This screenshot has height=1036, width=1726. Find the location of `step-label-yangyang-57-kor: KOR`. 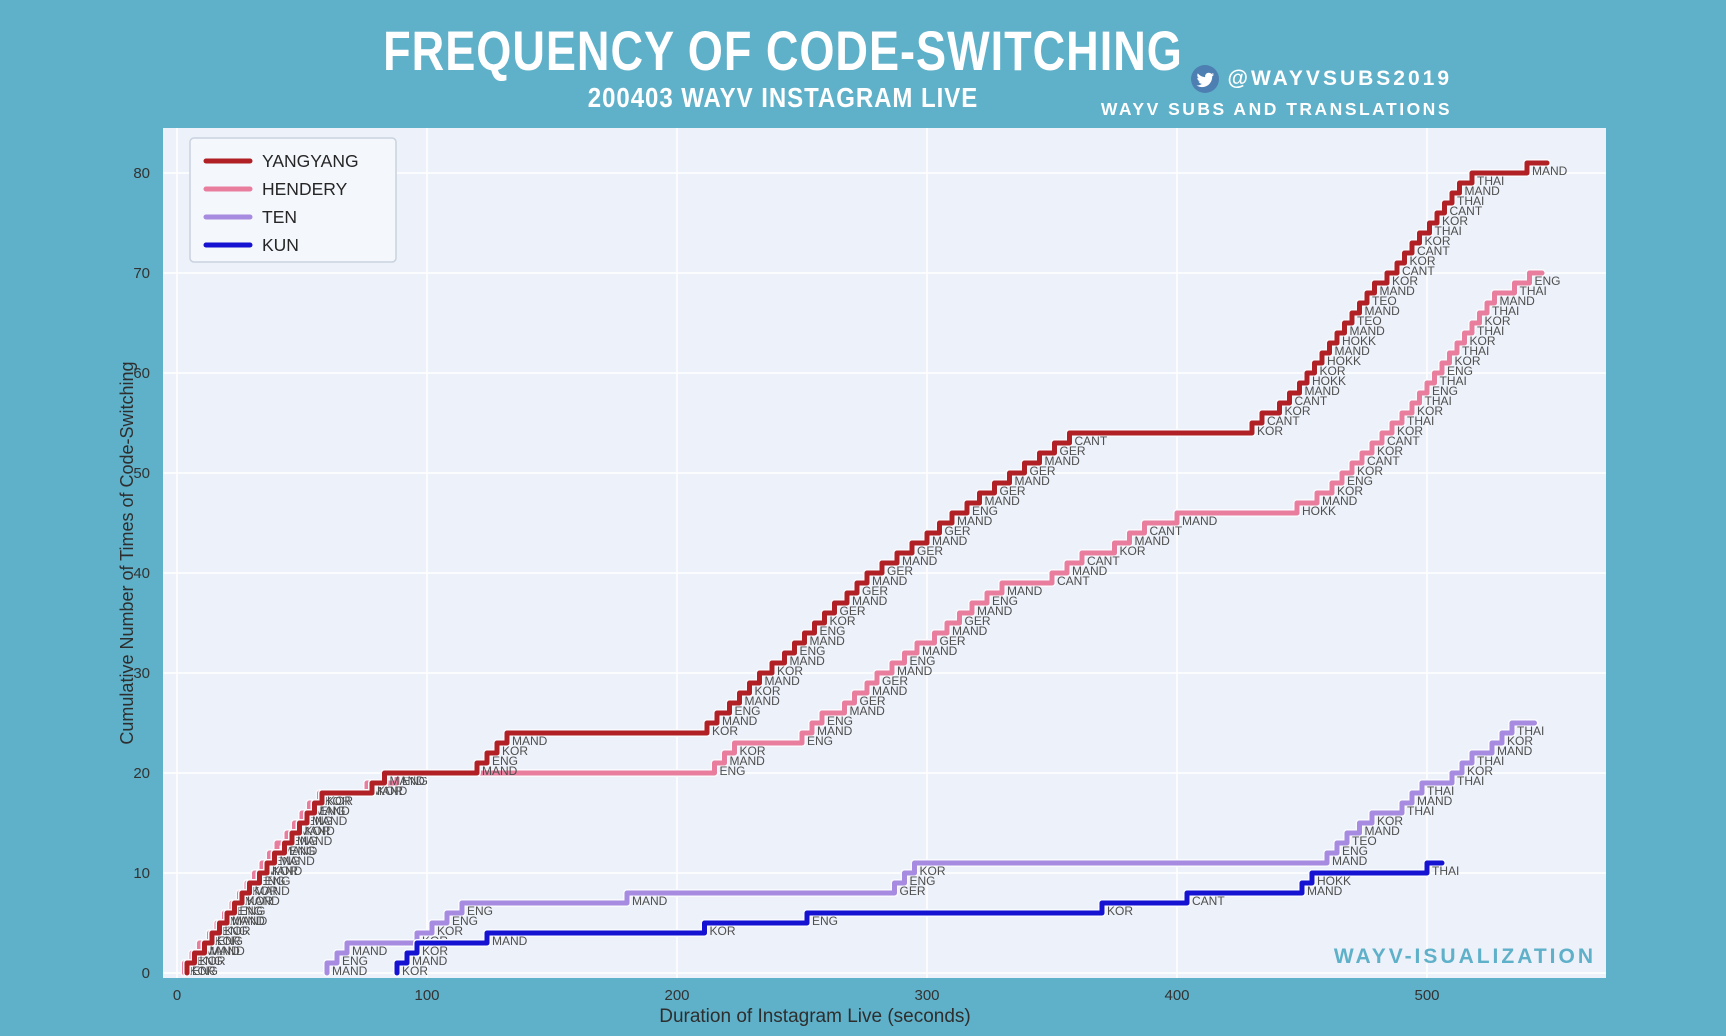

step-label-yangyang-57-kor: KOR is located at coordinates (1298, 411).